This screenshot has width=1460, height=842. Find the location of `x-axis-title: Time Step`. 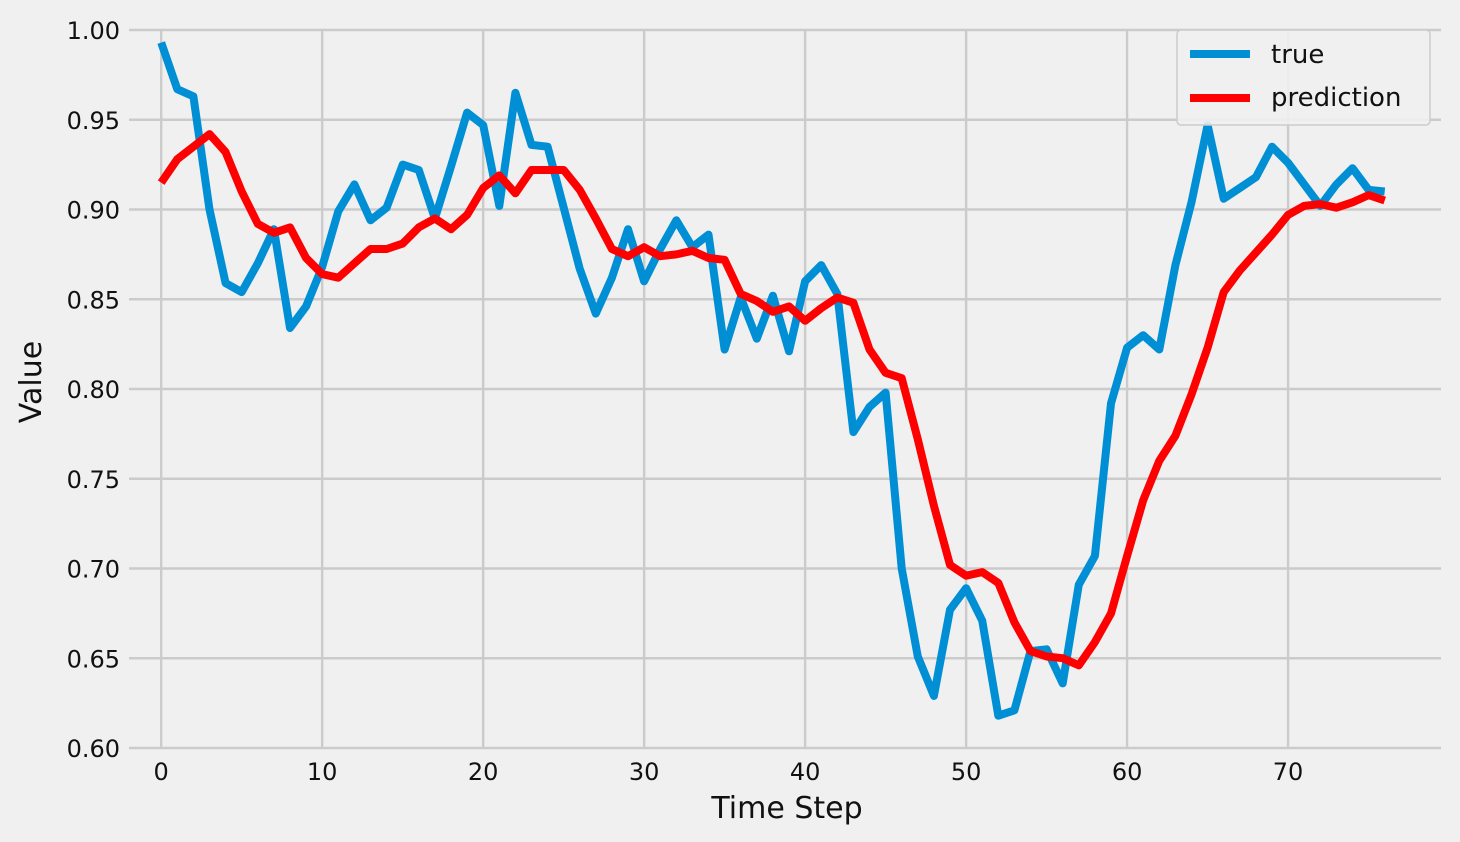

x-axis-title: Time Step is located at coordinates (786, 808).